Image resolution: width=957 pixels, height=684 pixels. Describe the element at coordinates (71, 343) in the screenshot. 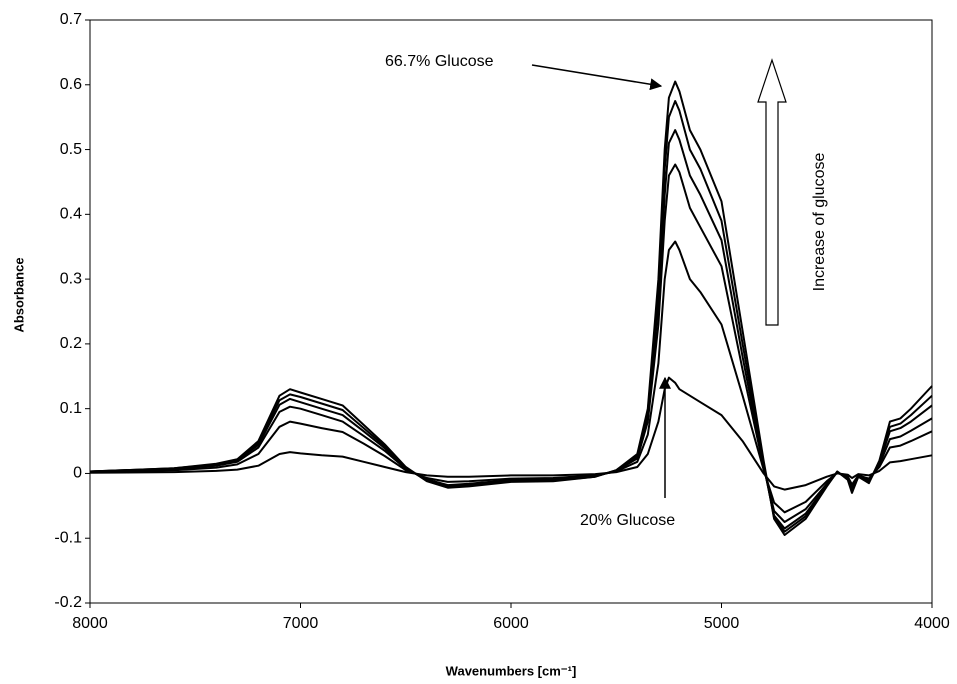

I see `y-tick-label: 0.2` at that location.